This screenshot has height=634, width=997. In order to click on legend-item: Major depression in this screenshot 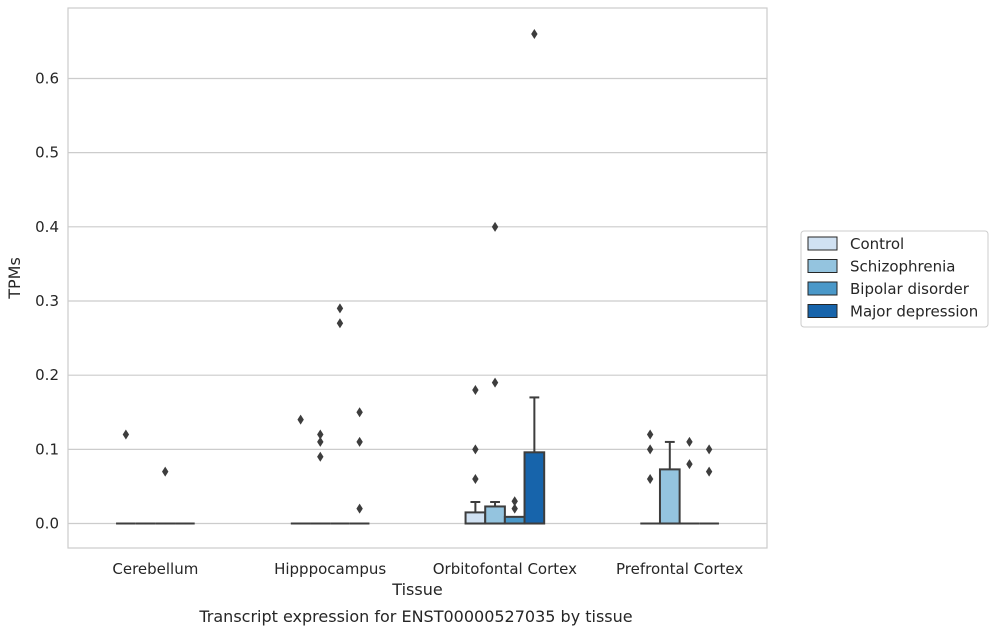, I will do `click(892, 312)`.